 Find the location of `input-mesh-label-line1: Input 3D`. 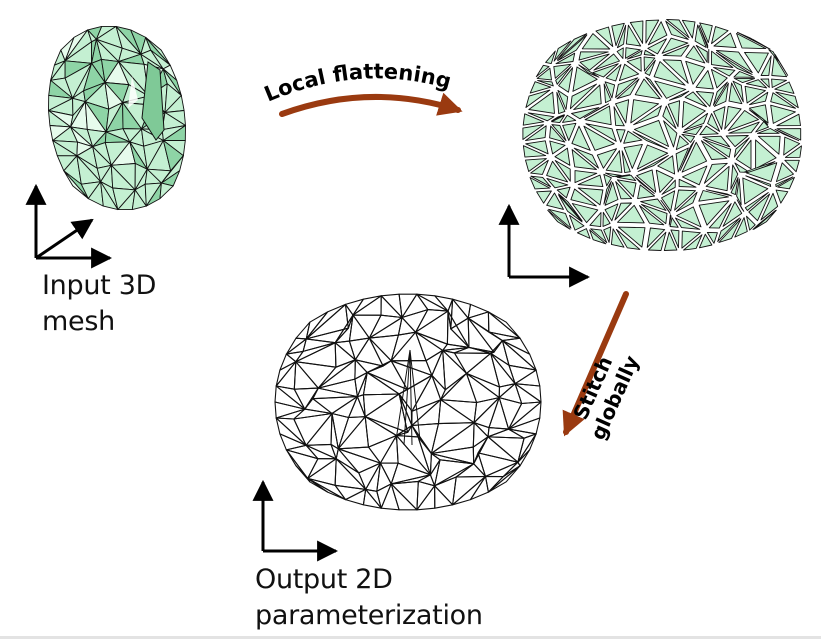

input-mesh-label-line1: Input 3D is located at coordinates (99, 285).